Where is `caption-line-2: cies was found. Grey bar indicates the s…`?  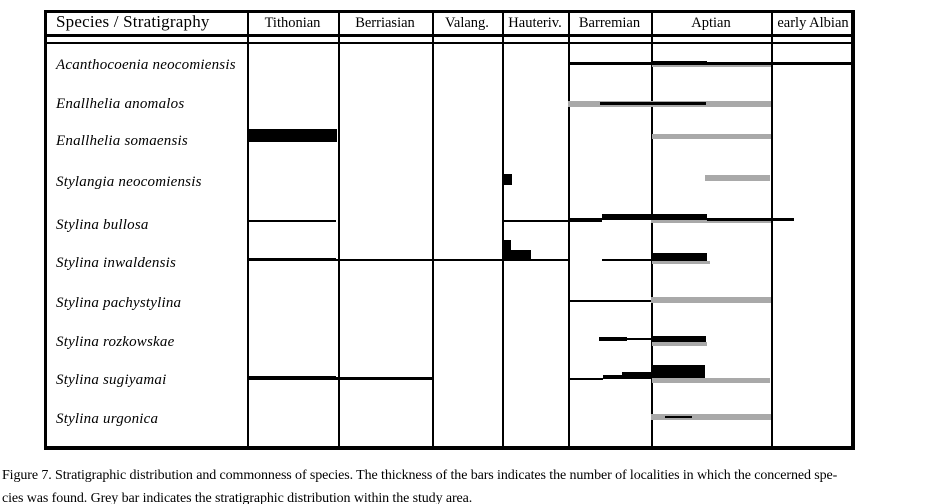
caption-line-2: cies was found. Grey bar indicates the s… is located at coordinates (237, 497).